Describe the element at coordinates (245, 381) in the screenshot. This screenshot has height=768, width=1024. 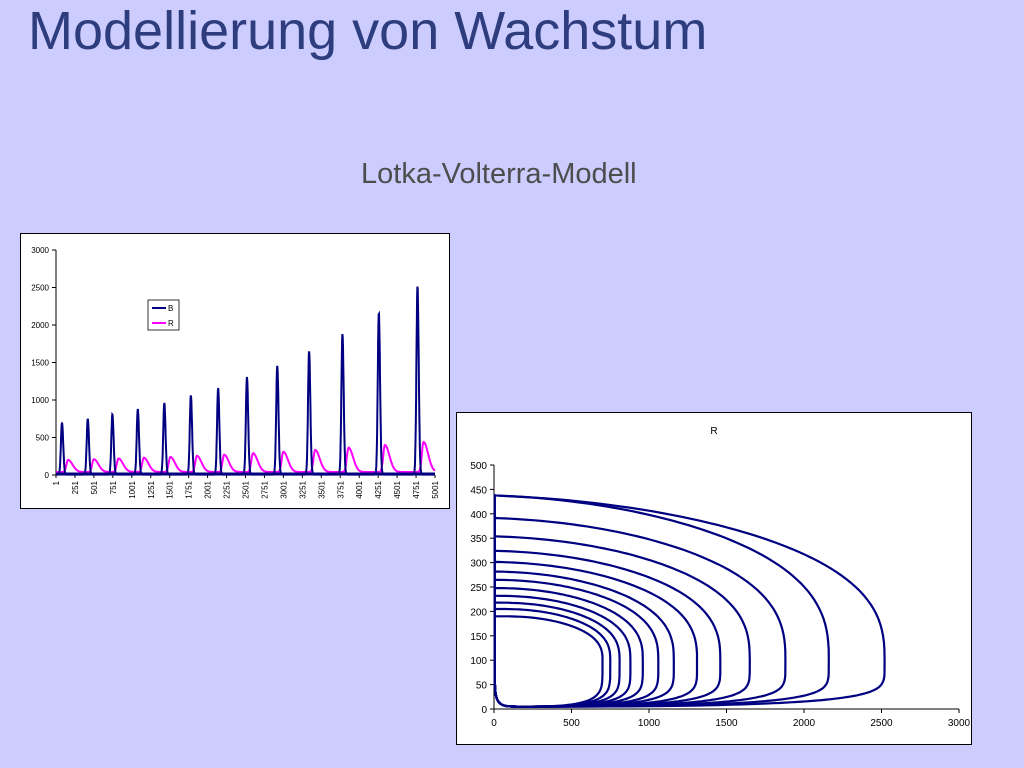
I see `series-line-B` at that location.